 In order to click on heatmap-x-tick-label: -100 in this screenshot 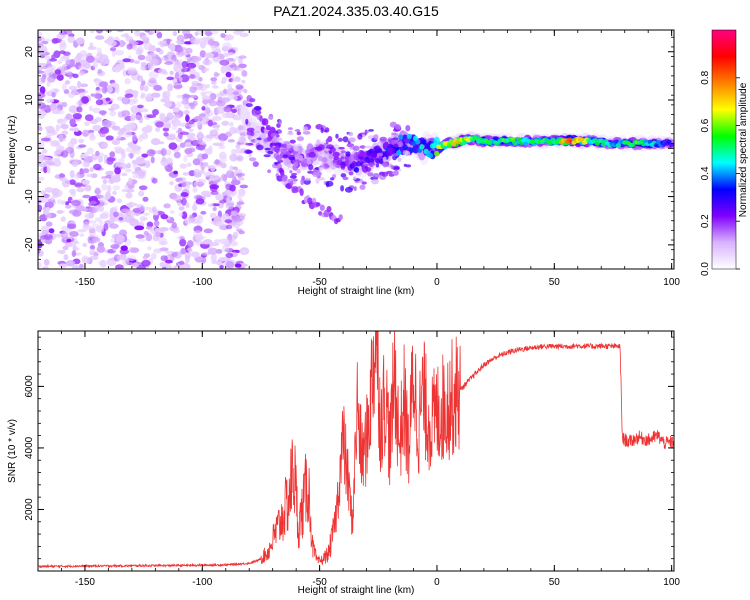, I will do `click(202, 282)`.